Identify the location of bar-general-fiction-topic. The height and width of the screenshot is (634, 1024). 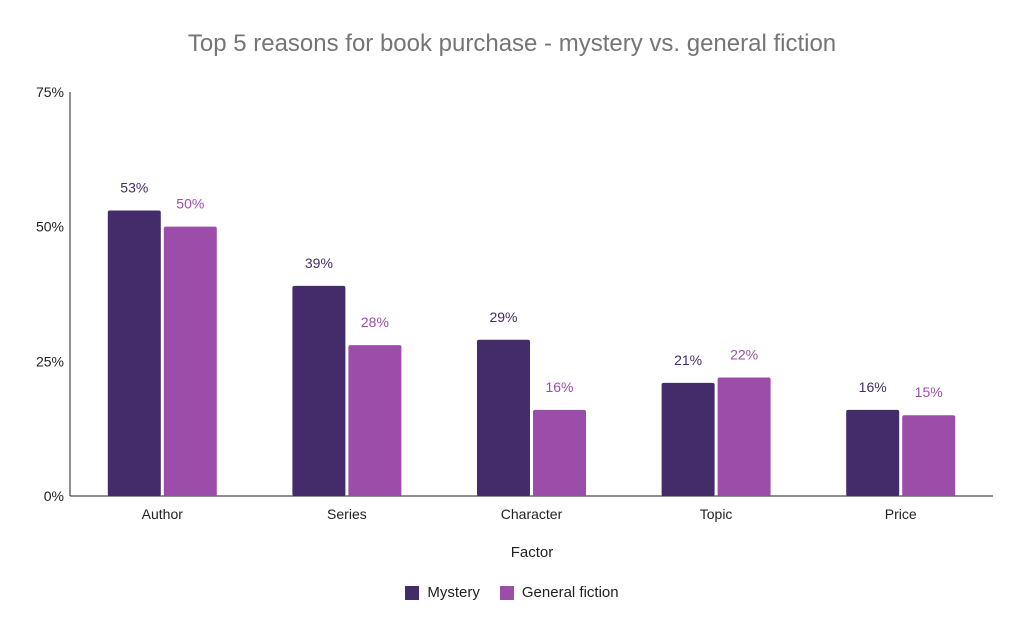
(744, 436).